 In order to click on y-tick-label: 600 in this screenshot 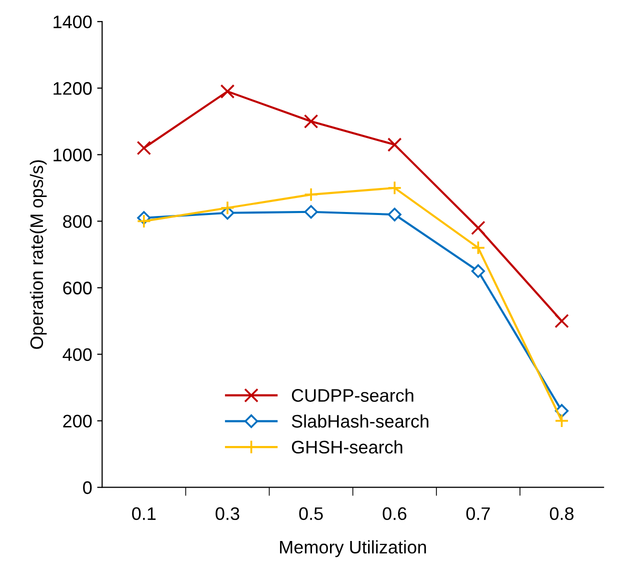, I will do `click(77, 288)`.